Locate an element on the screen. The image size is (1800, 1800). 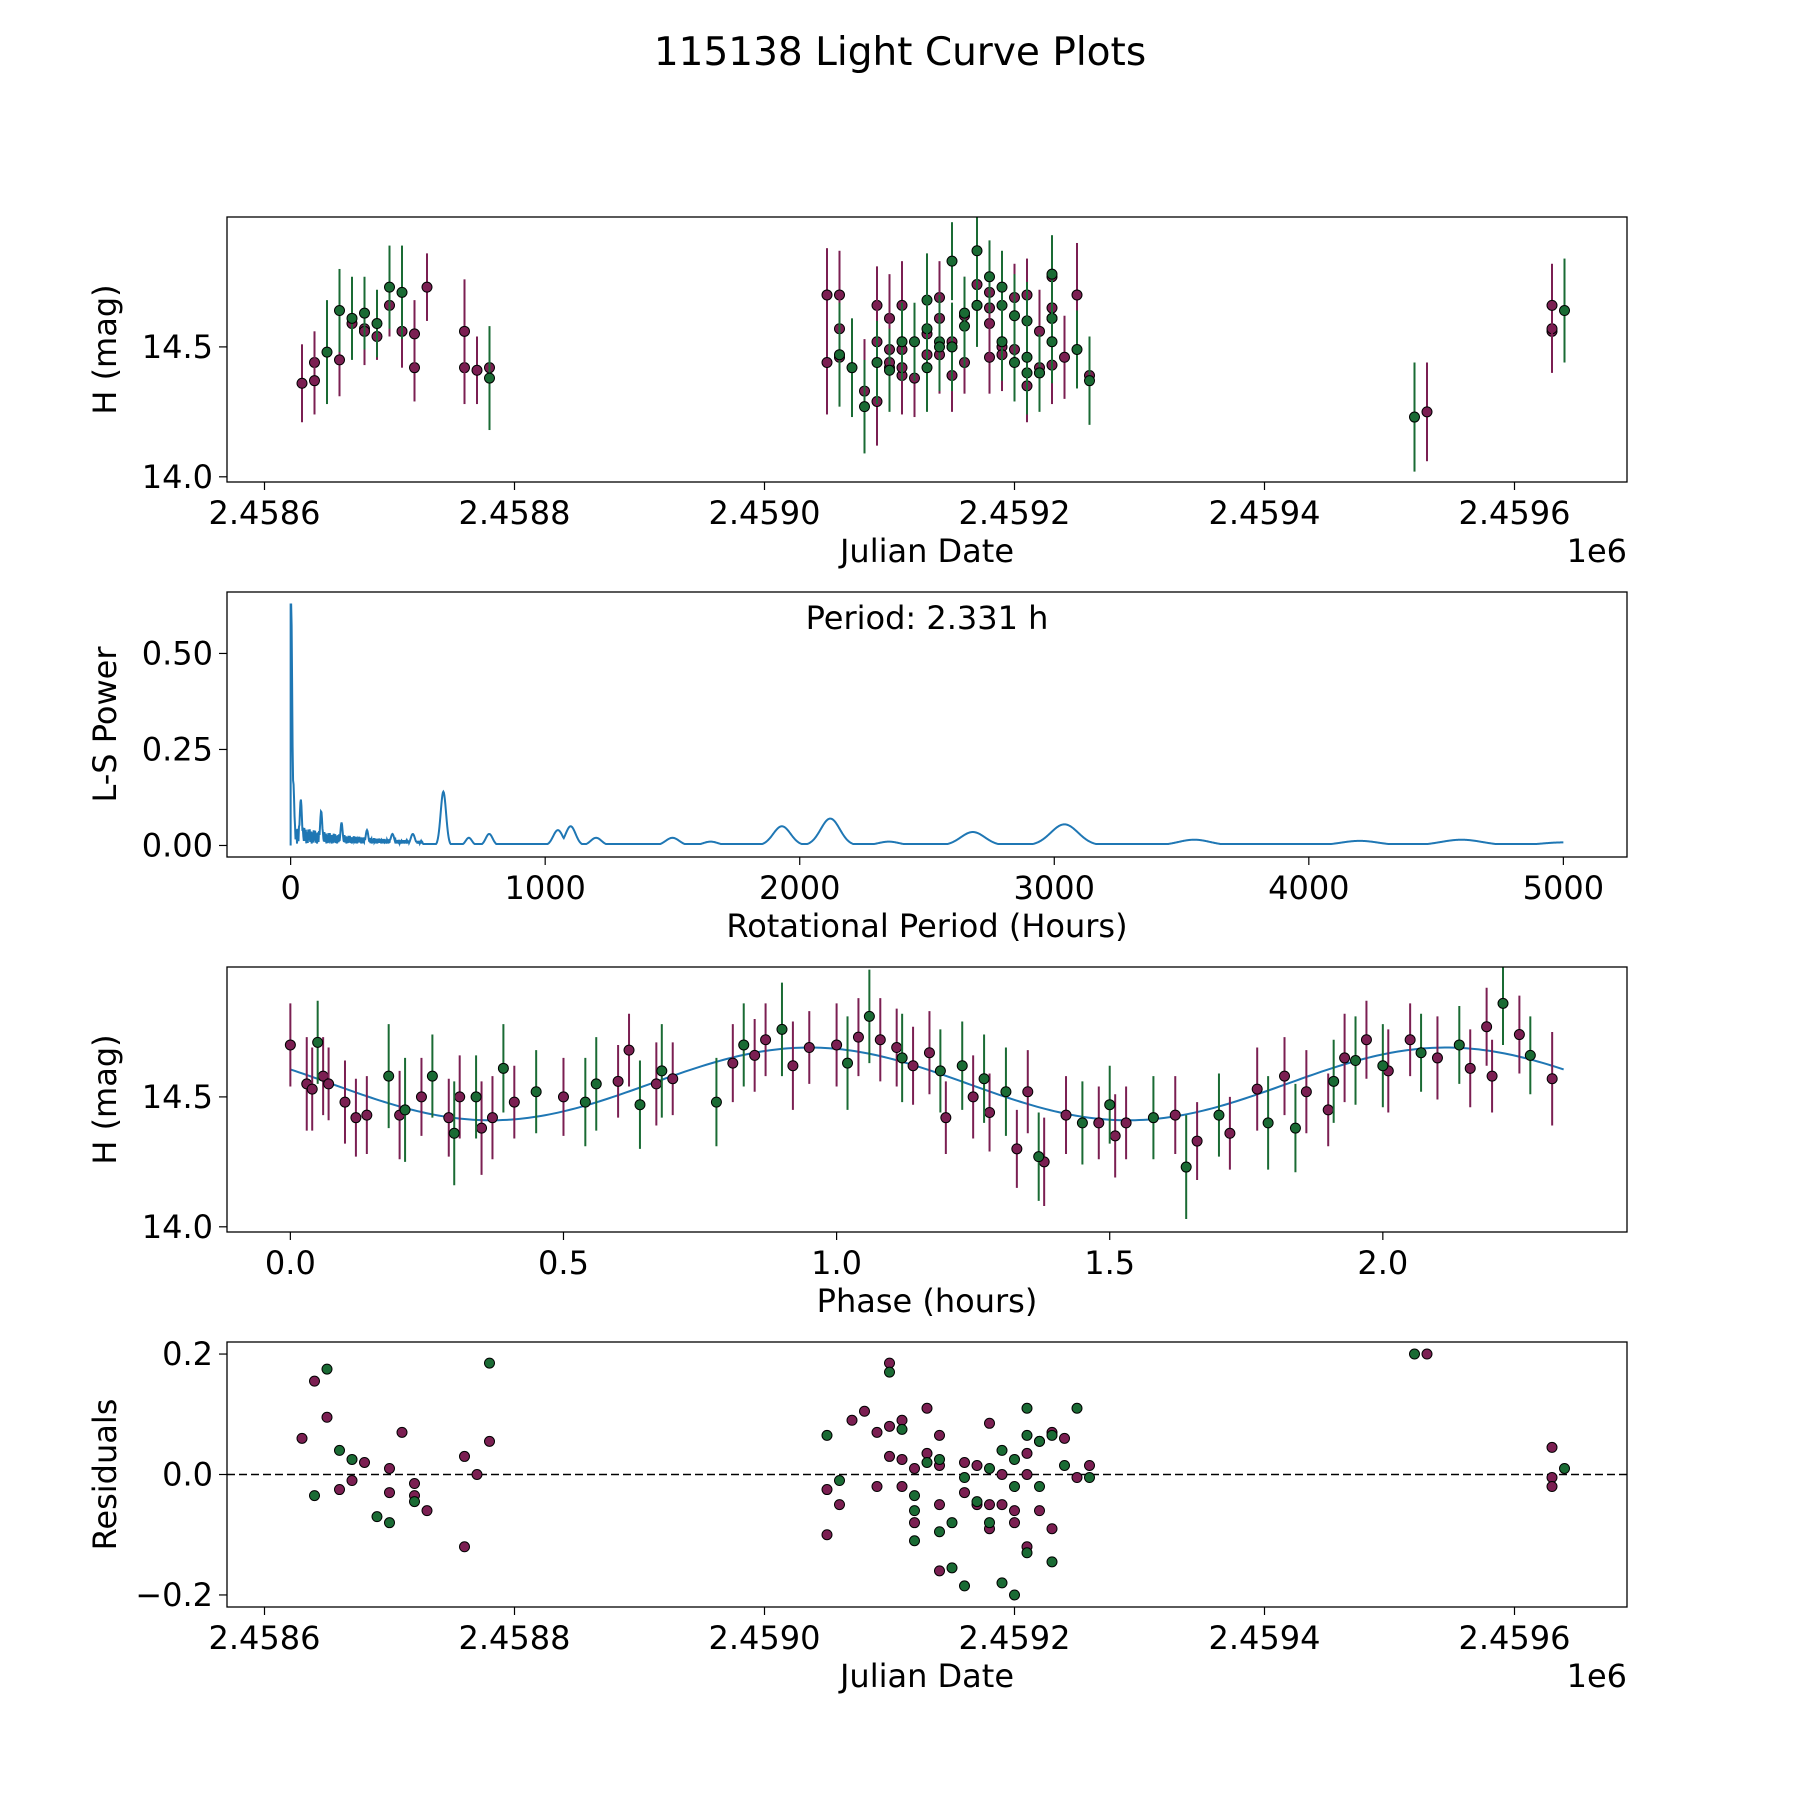
x-tick-label: 0.0 is located at coordinates (290, 1263).